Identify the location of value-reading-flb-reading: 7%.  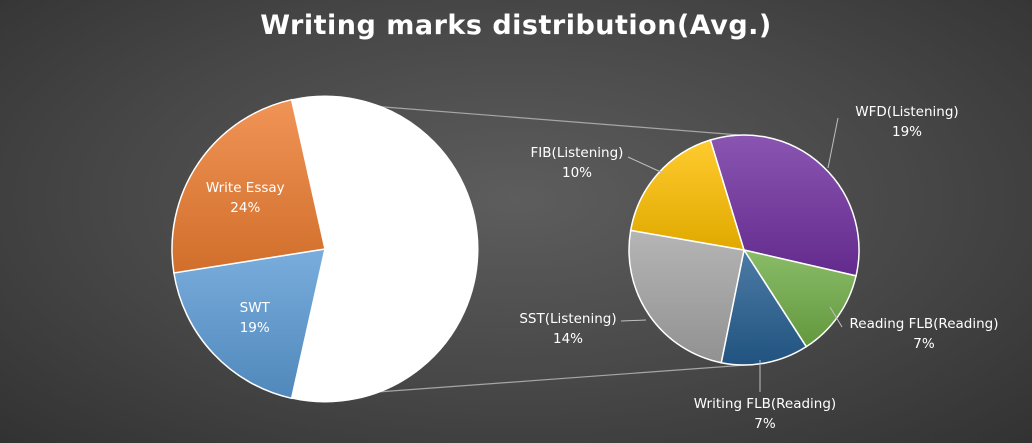
(924, 344).